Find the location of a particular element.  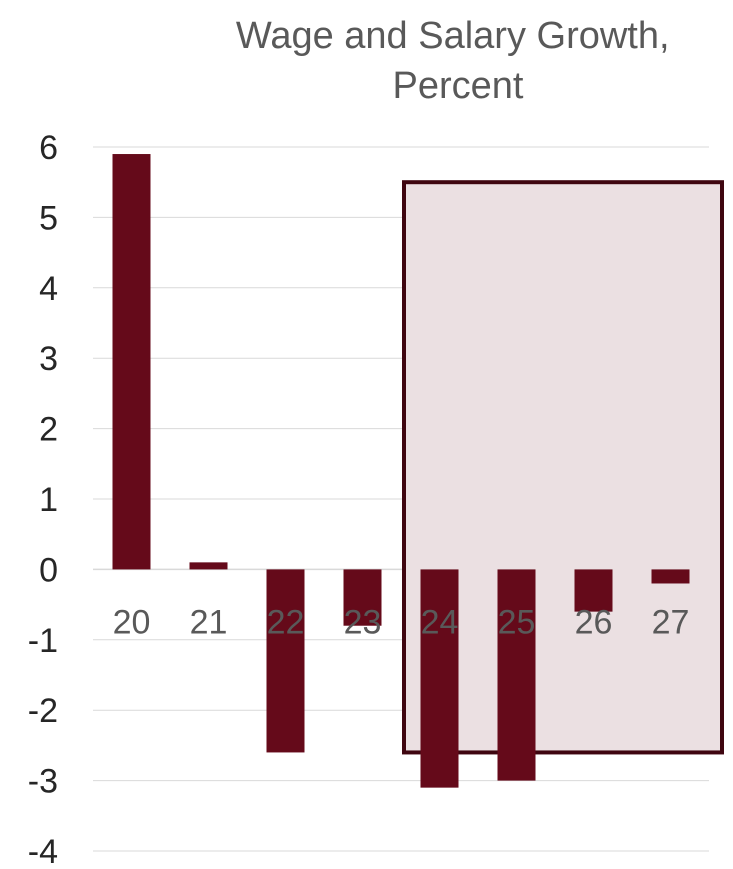

x-tick-label: 25 is located at coordinates (517, 622).